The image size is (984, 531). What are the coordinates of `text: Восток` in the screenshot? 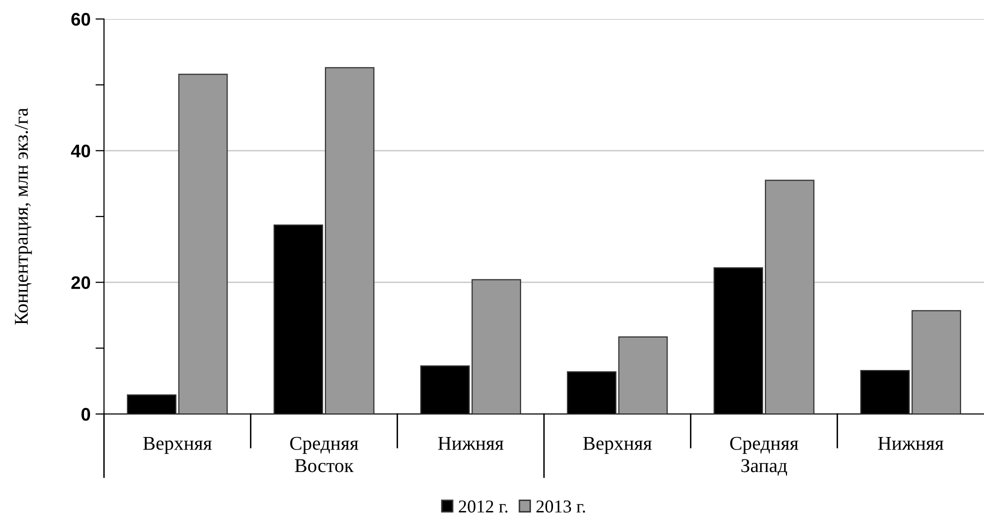 It's located at (324, 465).